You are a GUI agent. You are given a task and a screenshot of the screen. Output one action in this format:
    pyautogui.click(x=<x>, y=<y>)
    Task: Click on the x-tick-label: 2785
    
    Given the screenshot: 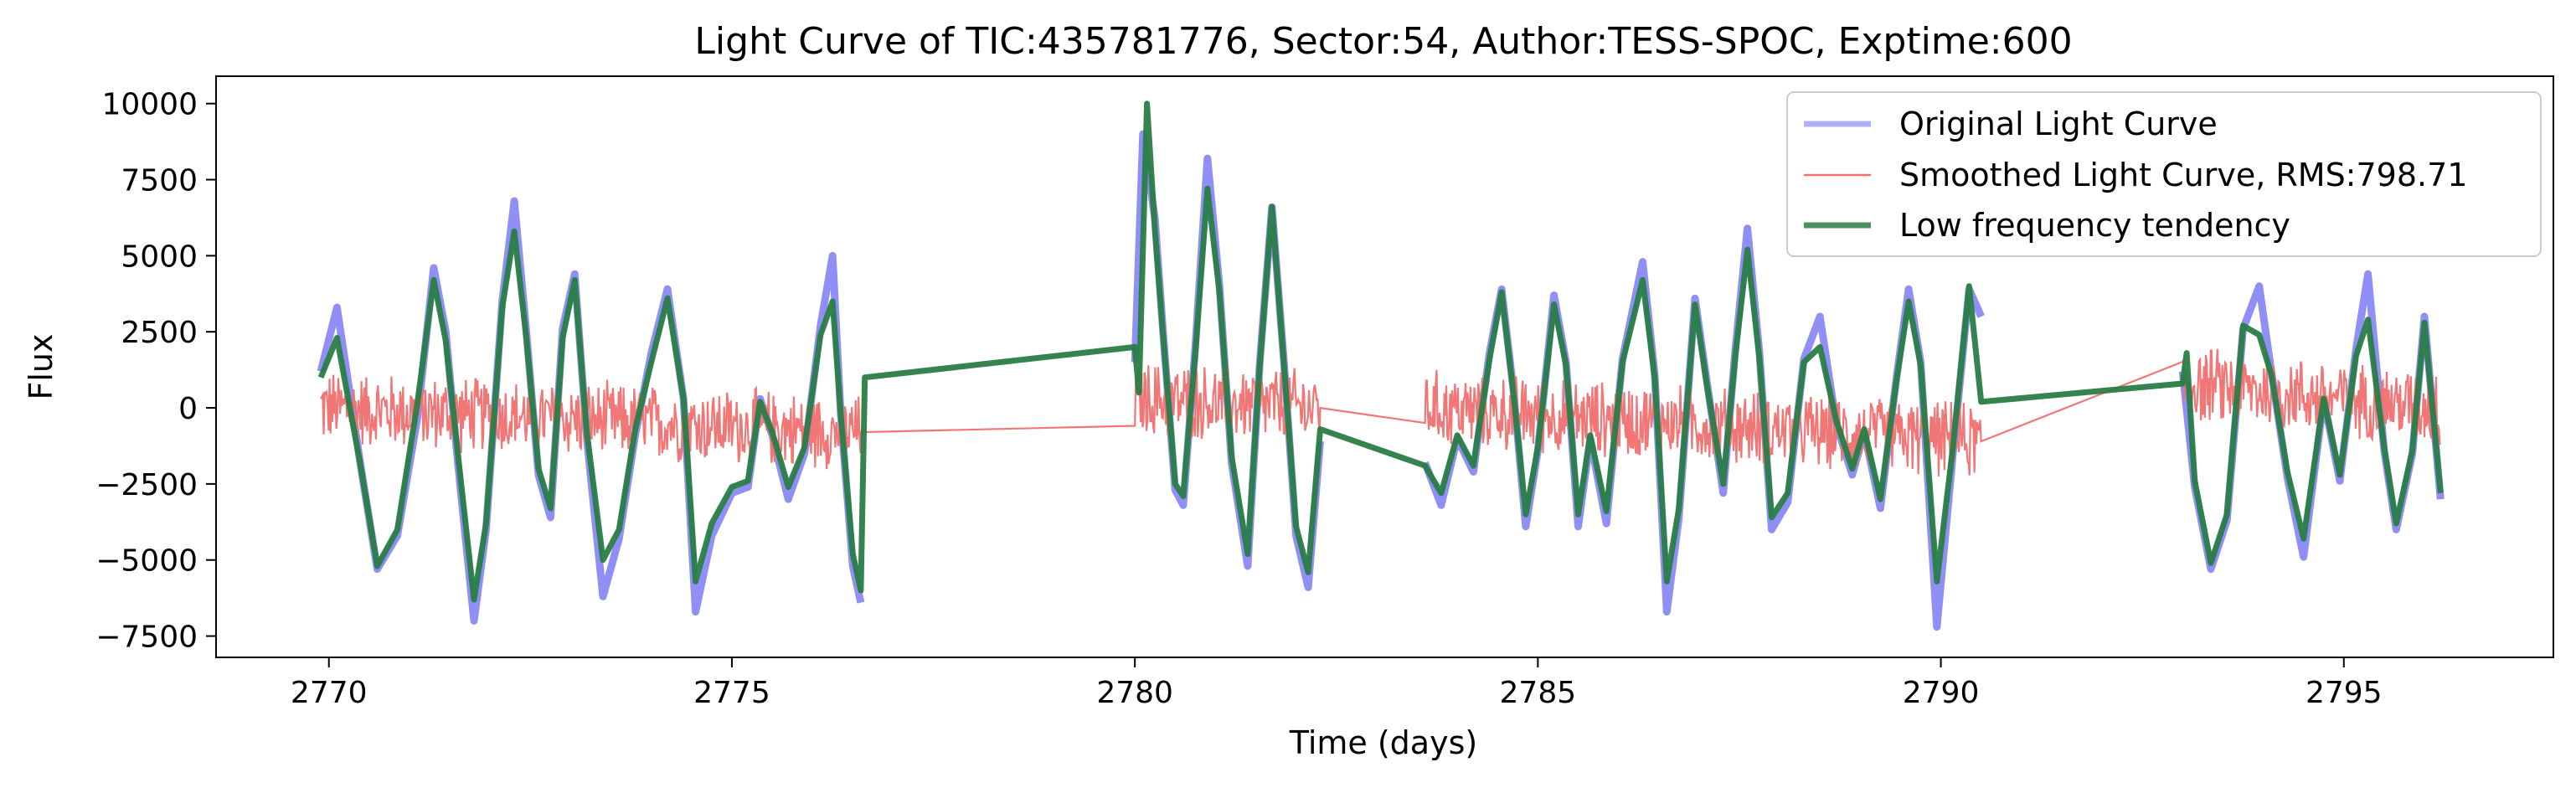 What is the action you would take?
    pyautogui.click(x=1538, y=693)
    